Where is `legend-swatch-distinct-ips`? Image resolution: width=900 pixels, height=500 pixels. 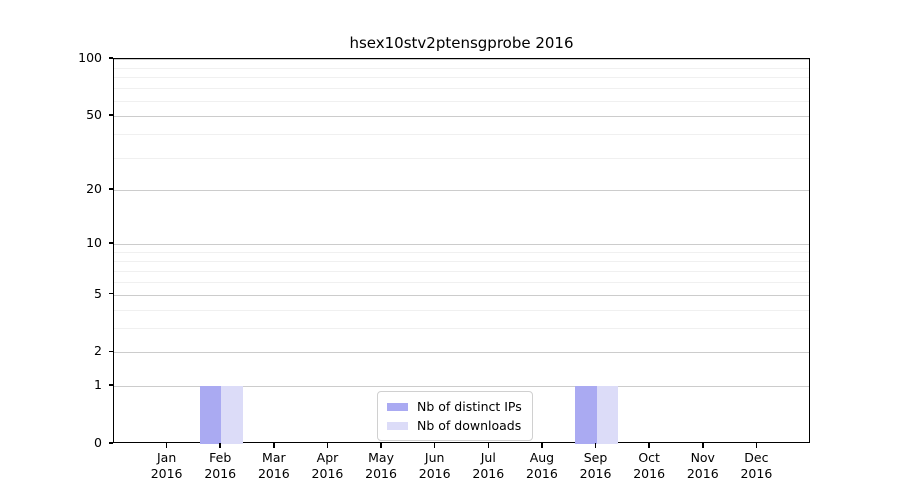
legend-swatch-distinct-ips is located at coordinates (397, 406).